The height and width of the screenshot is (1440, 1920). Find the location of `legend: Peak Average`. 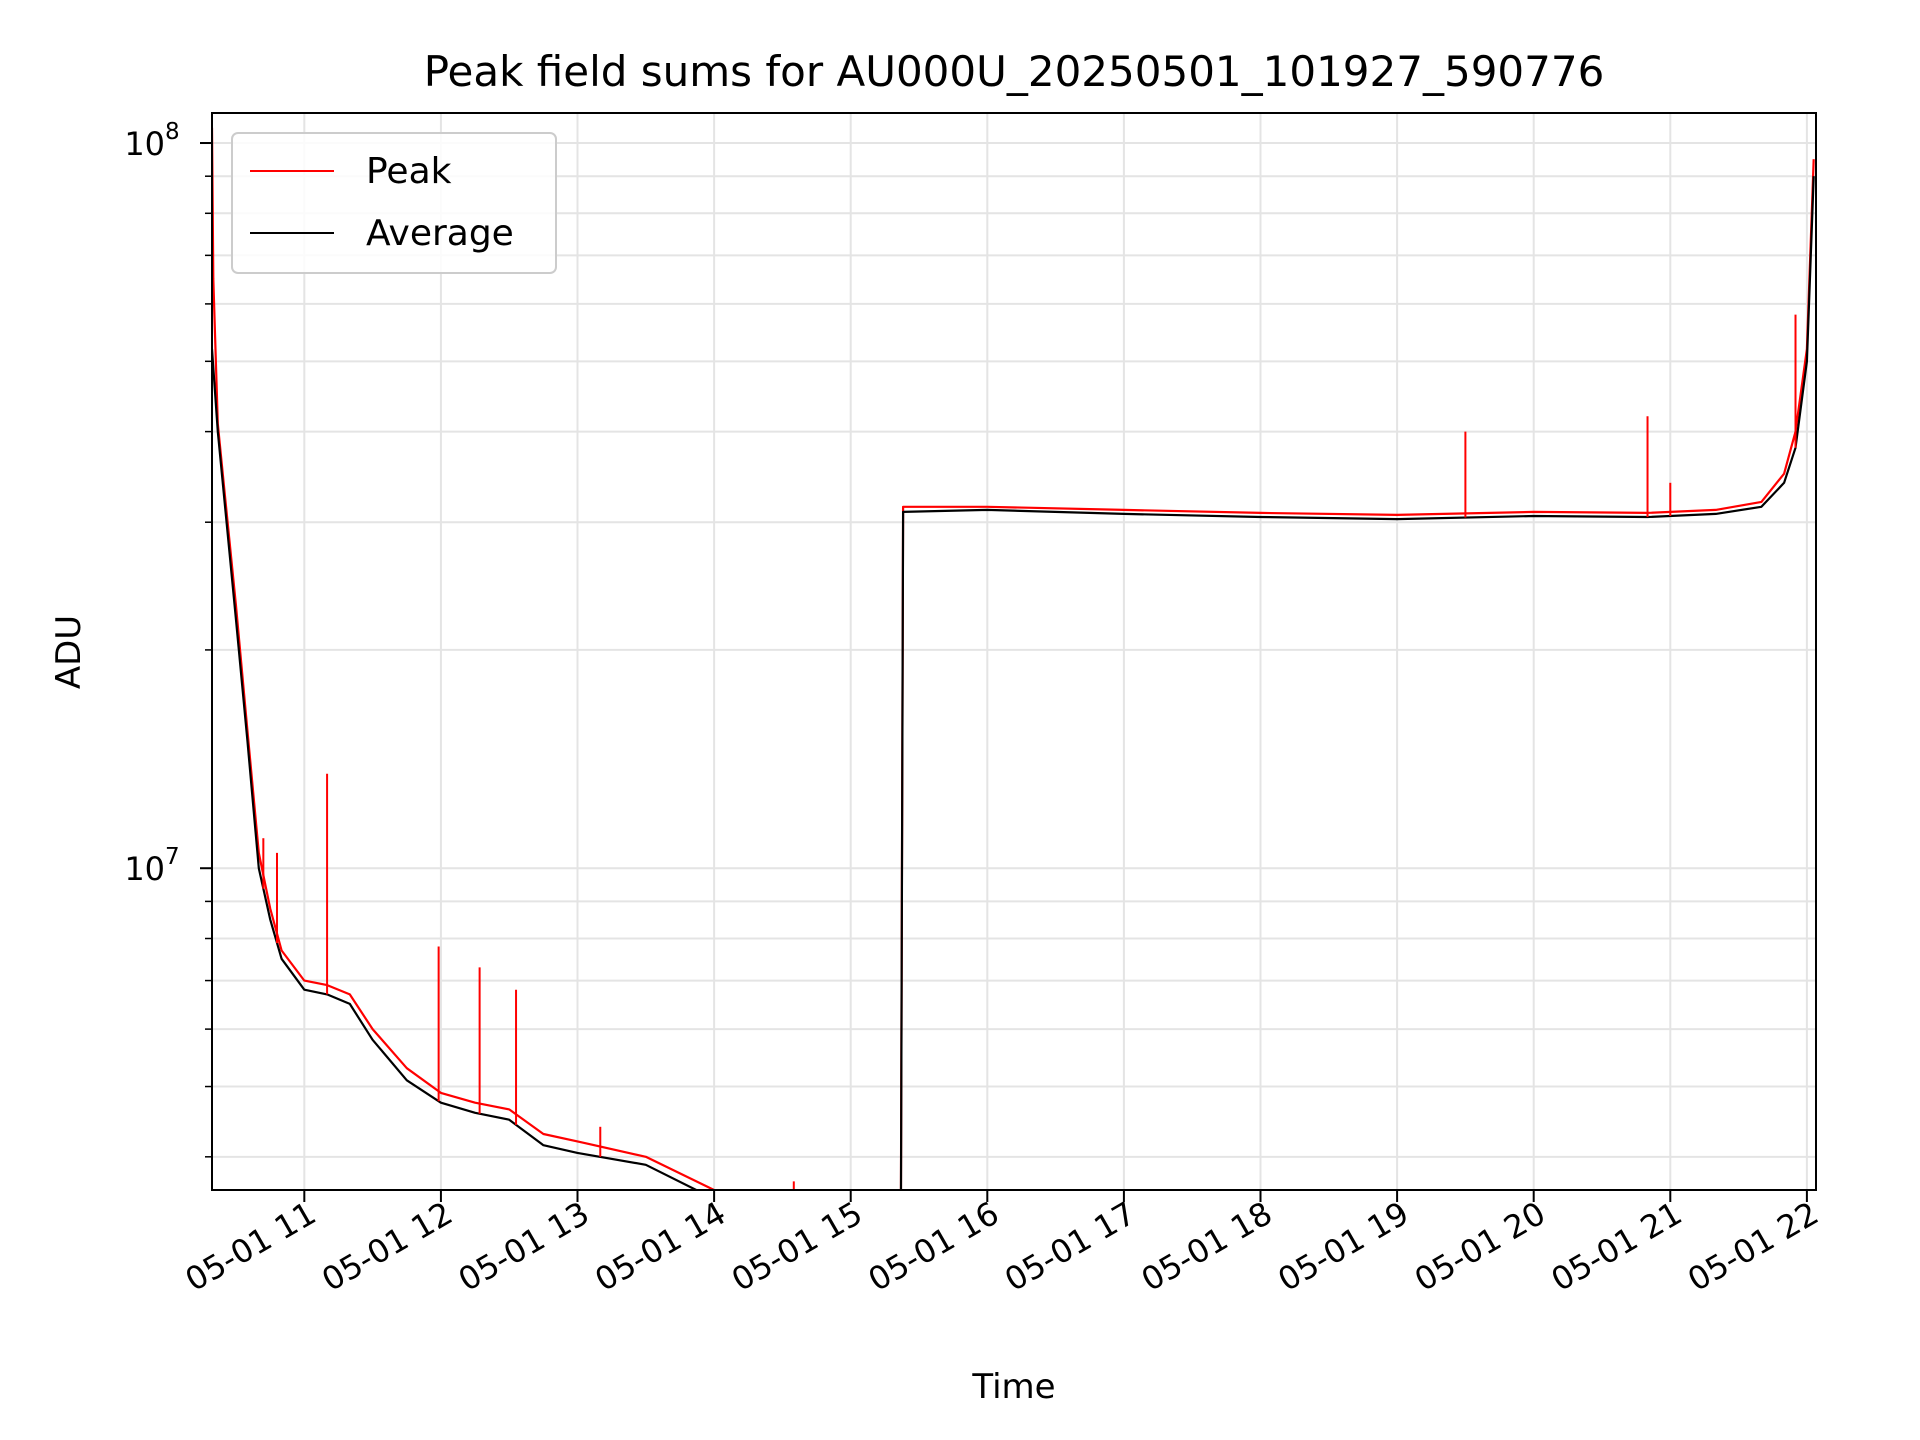

legend: Peak Average is located at coordinates (394, 203).